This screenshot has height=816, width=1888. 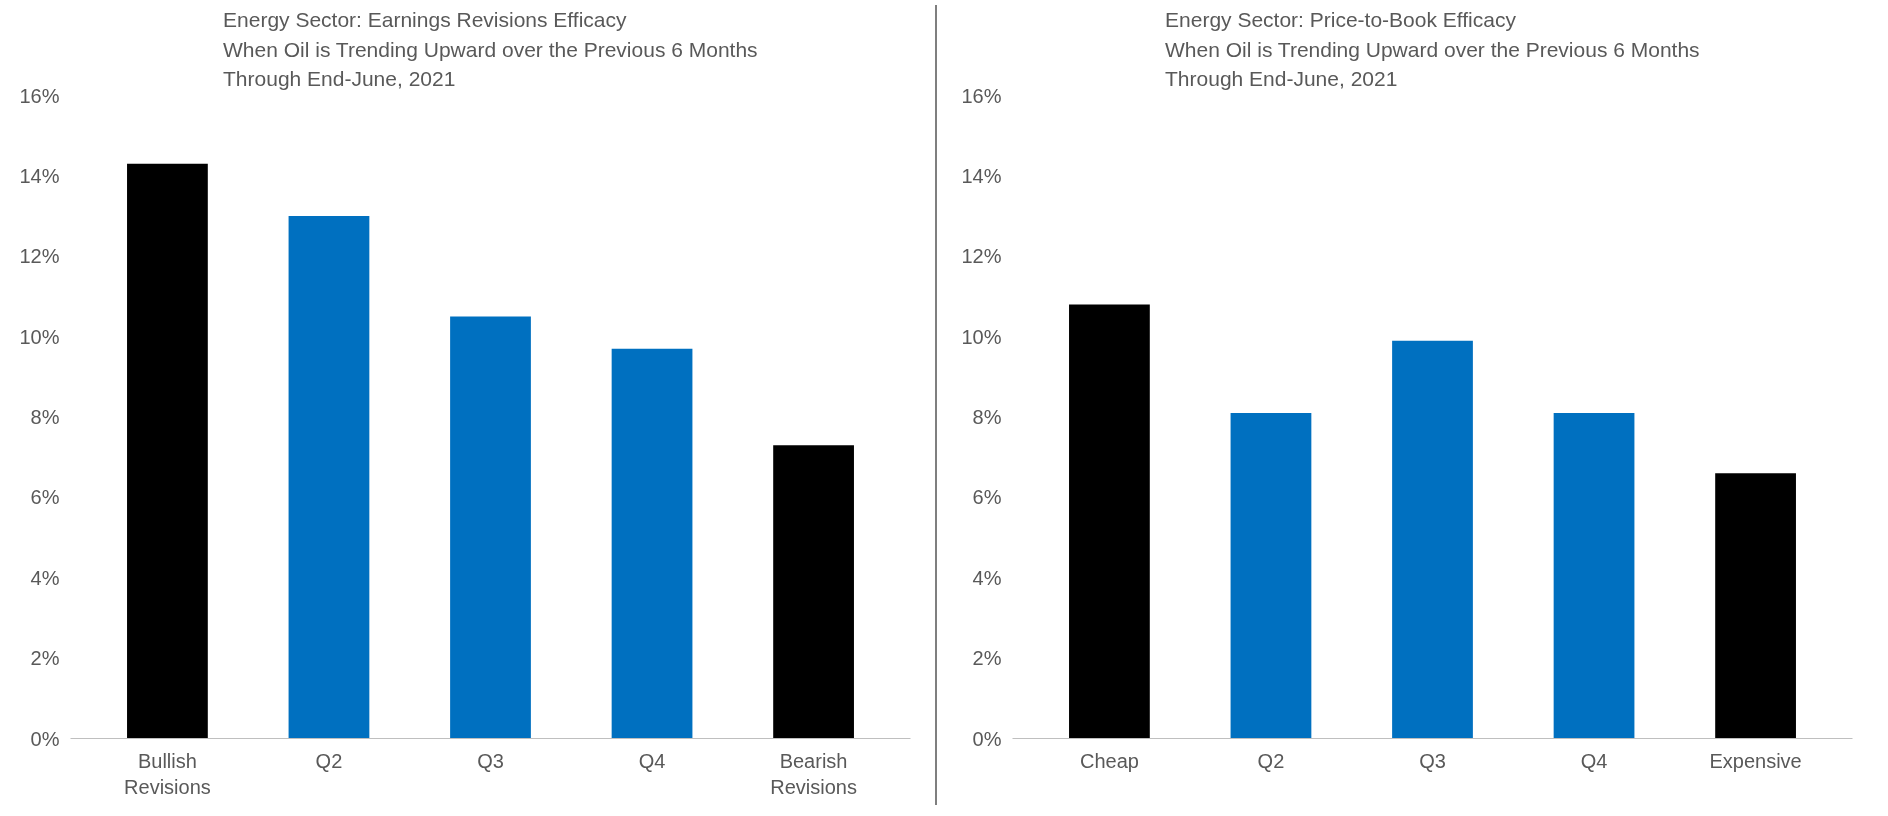 I want to click on x-tick-label: Bullish Revisions, so click(x=167, y=773).